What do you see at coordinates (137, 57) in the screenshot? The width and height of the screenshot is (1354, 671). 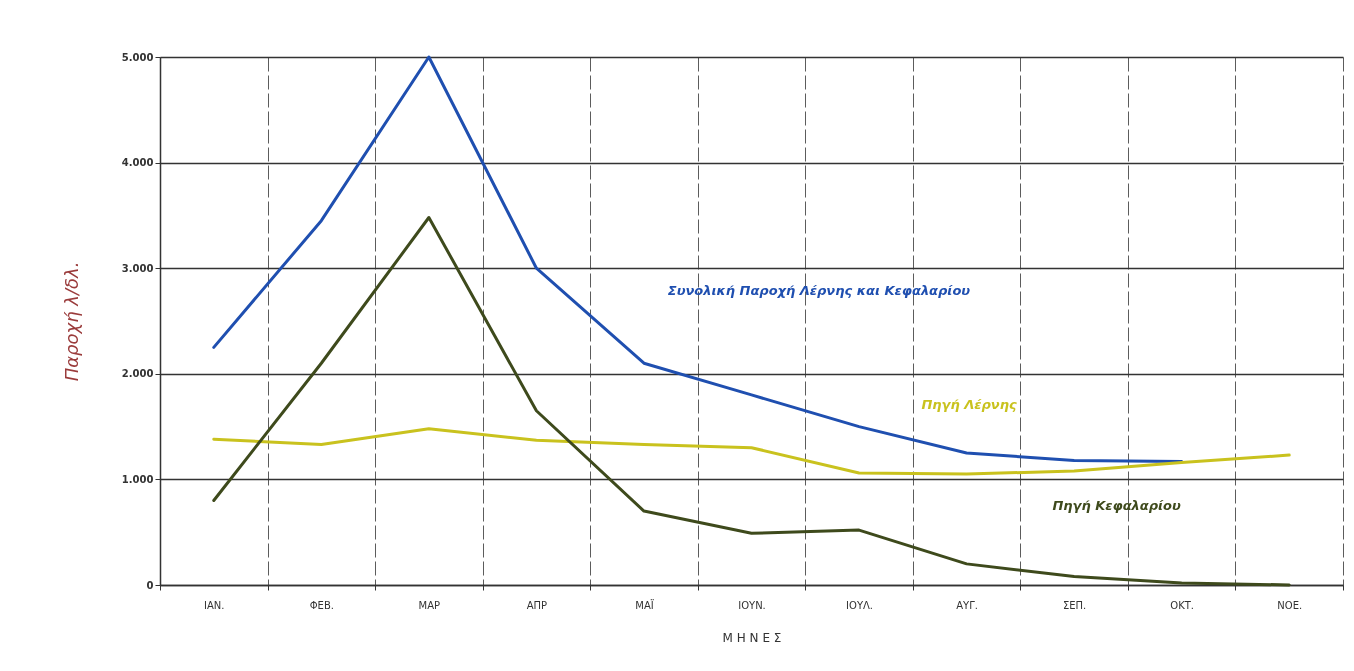 I see `y-tick-label: 5.000` at bounding box center [137, 57].